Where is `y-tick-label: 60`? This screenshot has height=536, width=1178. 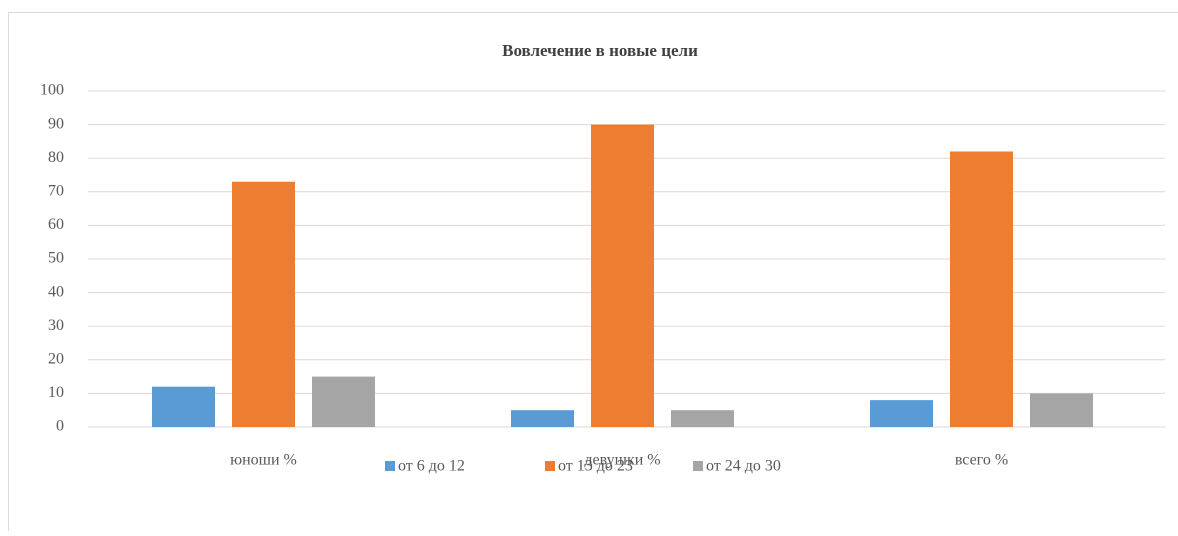
y-tick-label: 60 is located at coordinates (56, 224).